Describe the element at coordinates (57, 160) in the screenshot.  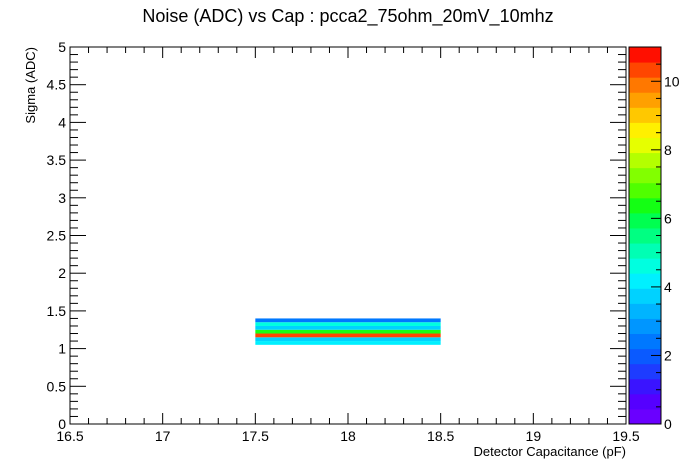
I see `y-tick-label: 3.5` at that location.